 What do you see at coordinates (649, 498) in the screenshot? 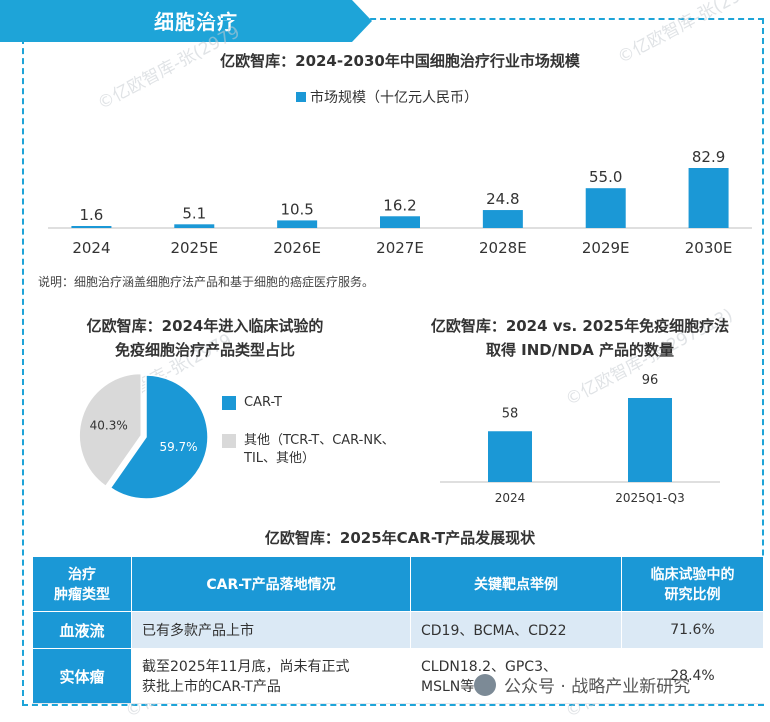
I see `x-tick-label: 2025Q1-Q3` at bounding box center [649, 498].